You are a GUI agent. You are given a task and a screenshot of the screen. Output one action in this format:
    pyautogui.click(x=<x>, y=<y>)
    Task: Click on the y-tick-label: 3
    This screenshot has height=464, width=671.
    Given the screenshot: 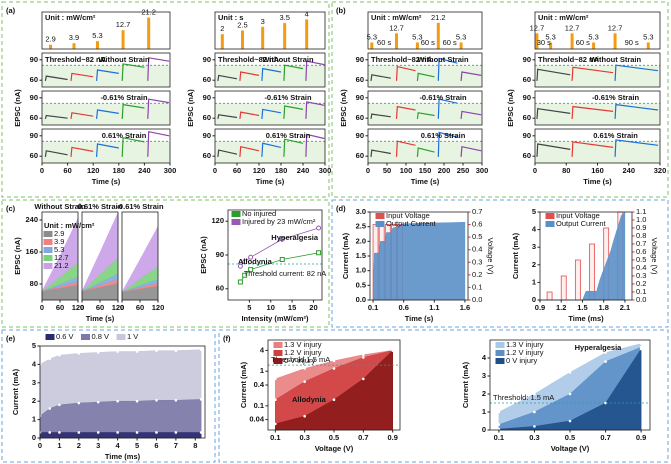 What is the action you would take?
    pyautogui.click(x=484, y=375)
    